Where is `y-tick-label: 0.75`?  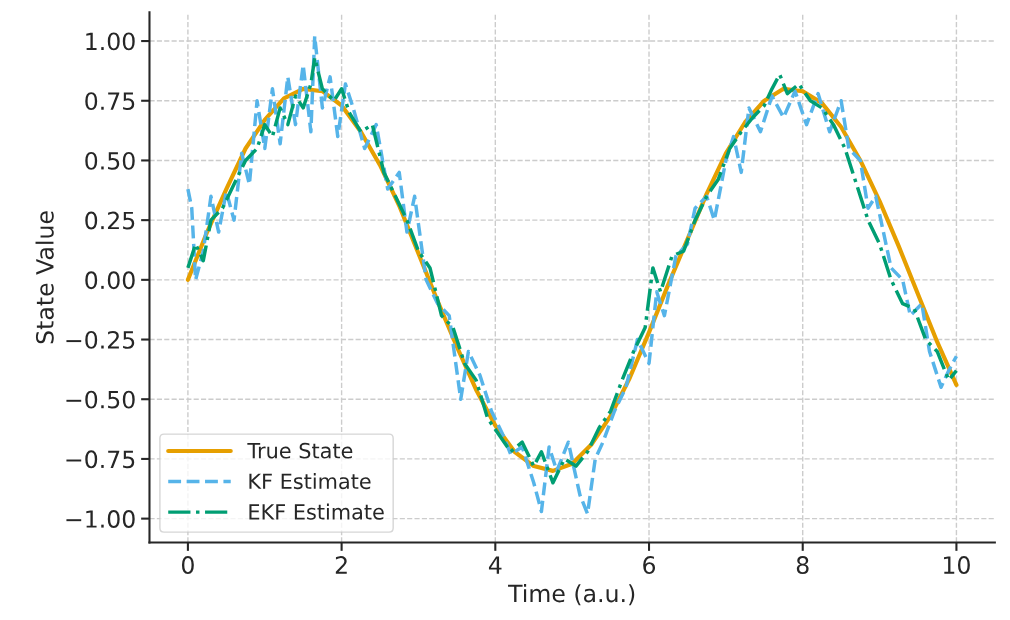
y-tick-label: 0.75 is located at coordinates (110, 101).